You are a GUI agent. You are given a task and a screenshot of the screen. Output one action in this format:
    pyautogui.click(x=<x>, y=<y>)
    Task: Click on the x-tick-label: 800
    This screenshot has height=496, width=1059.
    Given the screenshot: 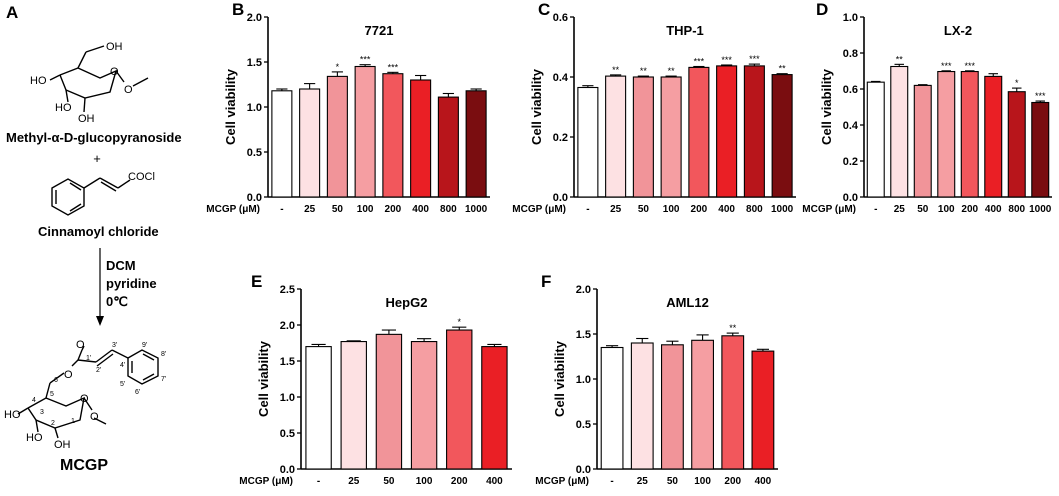 What is the action you would take?
    pyautogui.click(x=1016, y=209)
    